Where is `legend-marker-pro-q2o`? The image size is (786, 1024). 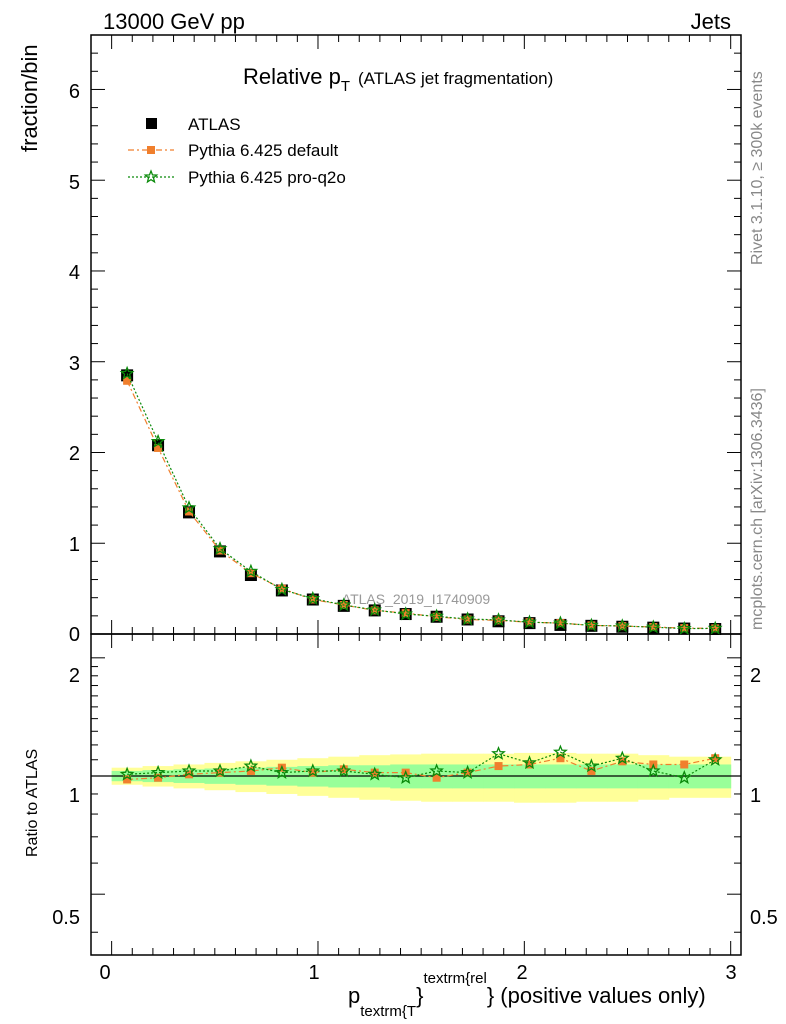
legend-marker-pro-q2o is located at coordinates (151, 176).